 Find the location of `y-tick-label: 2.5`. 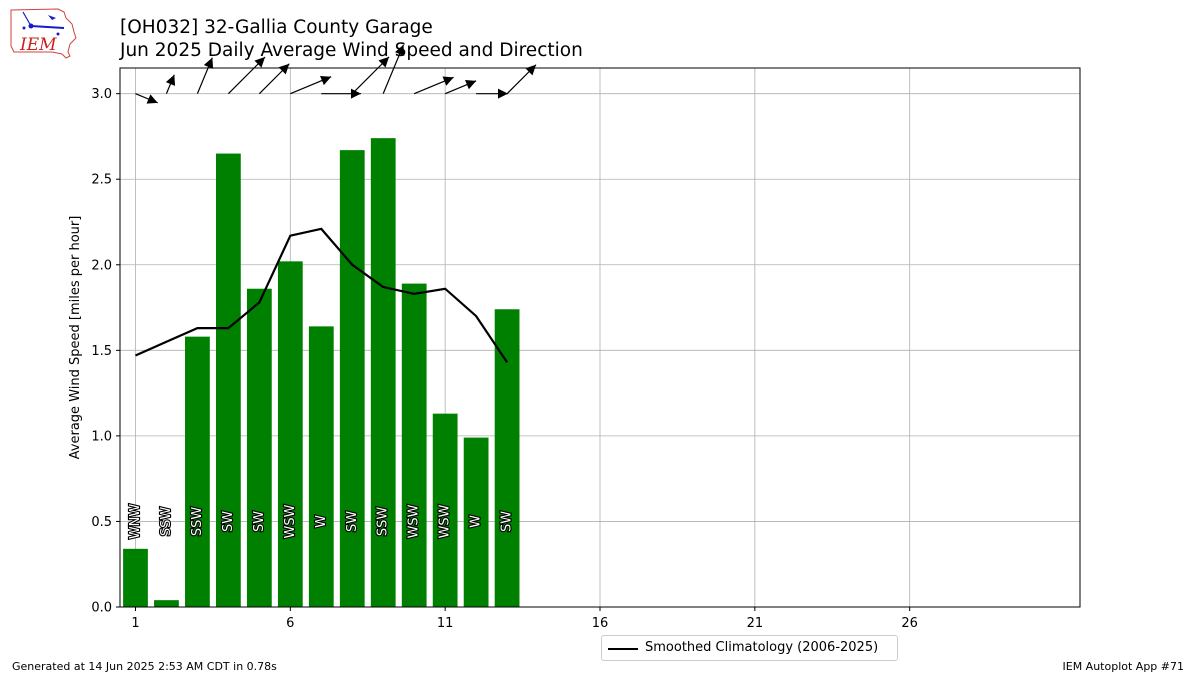

y-tick-label: 2.5 is located at coordinates (101, 180).